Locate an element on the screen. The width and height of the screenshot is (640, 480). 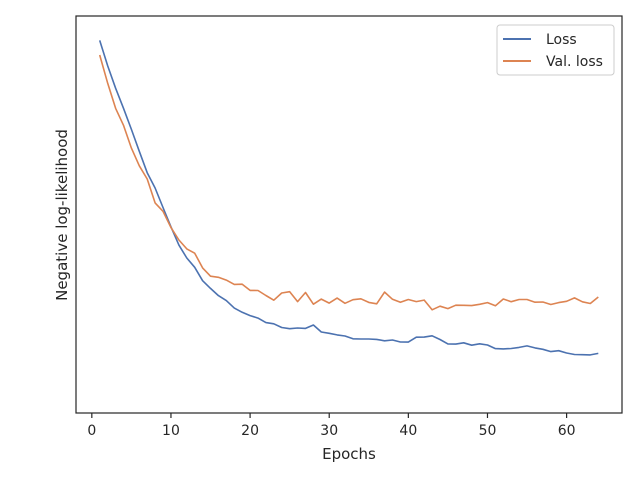
legend-label-loss: Loss is located at coordinates (561, 40).